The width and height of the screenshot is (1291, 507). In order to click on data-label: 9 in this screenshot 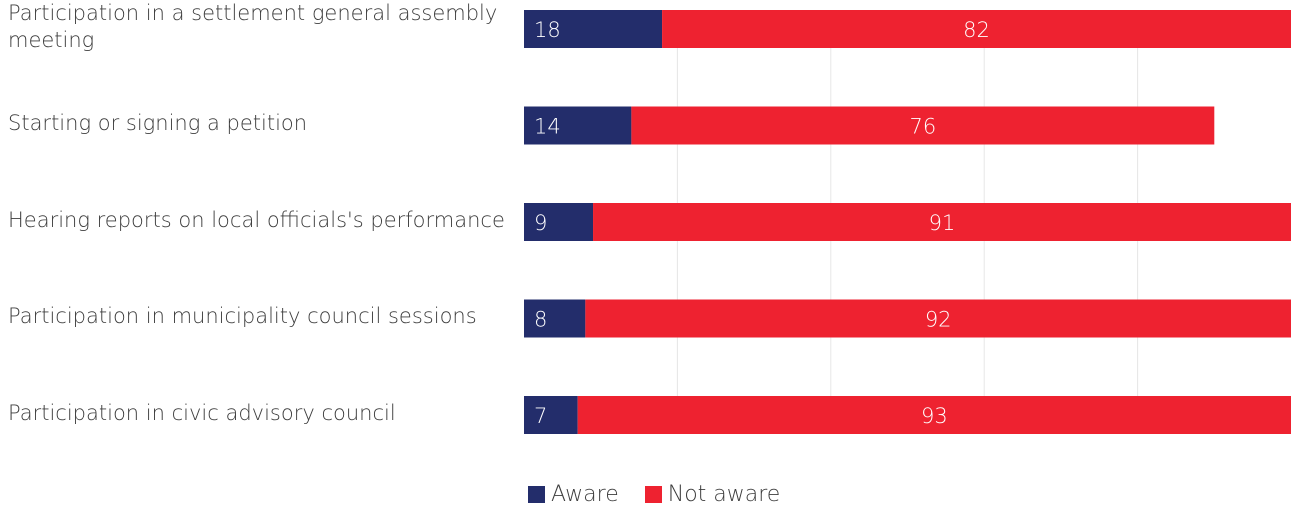, I will do `click(540, 223)`.